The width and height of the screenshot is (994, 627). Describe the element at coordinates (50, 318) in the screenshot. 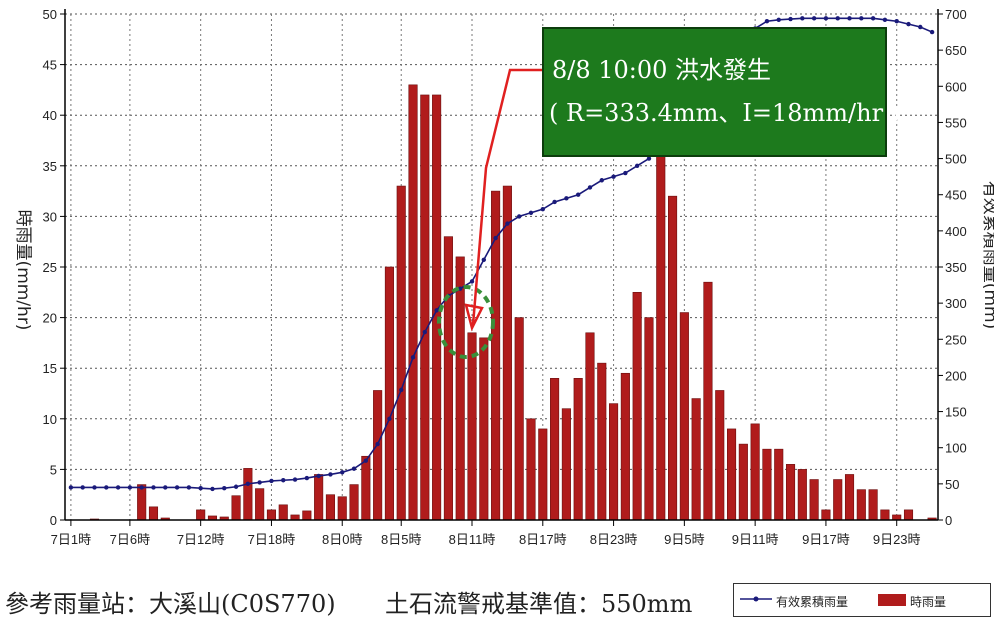

I see `left-tick-label: 20` at that location.